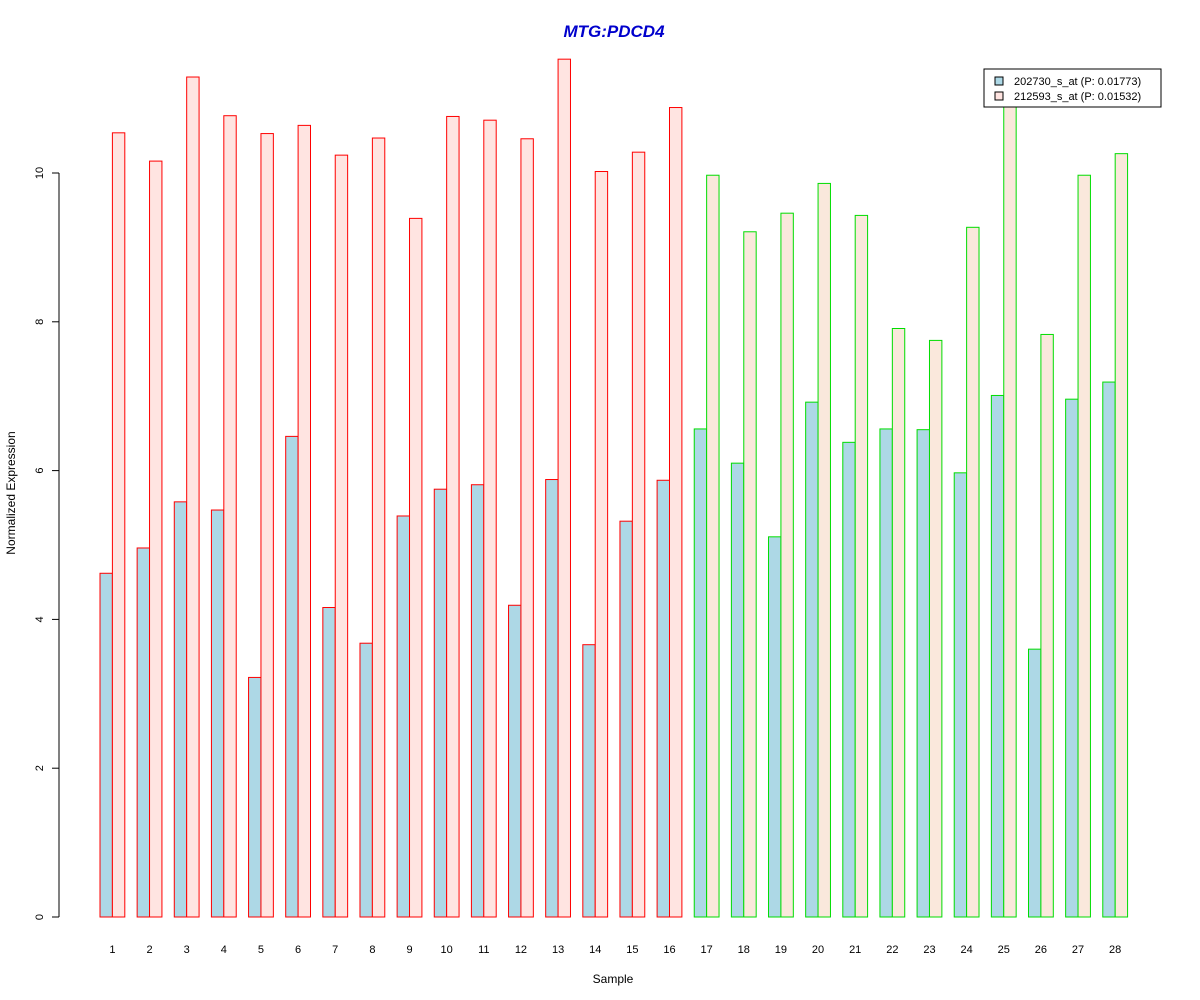 This screenshot has width=1200, height=1000. I want to click on x-tick-label: 24, so click(966, 950).